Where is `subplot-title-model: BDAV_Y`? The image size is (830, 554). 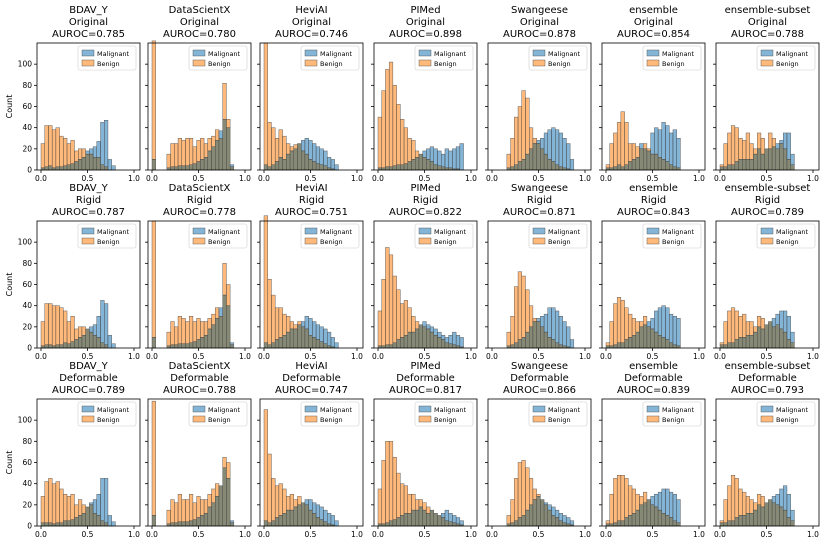 subplot-title-model: BDAV_Y is located at coordinates (88, 366).